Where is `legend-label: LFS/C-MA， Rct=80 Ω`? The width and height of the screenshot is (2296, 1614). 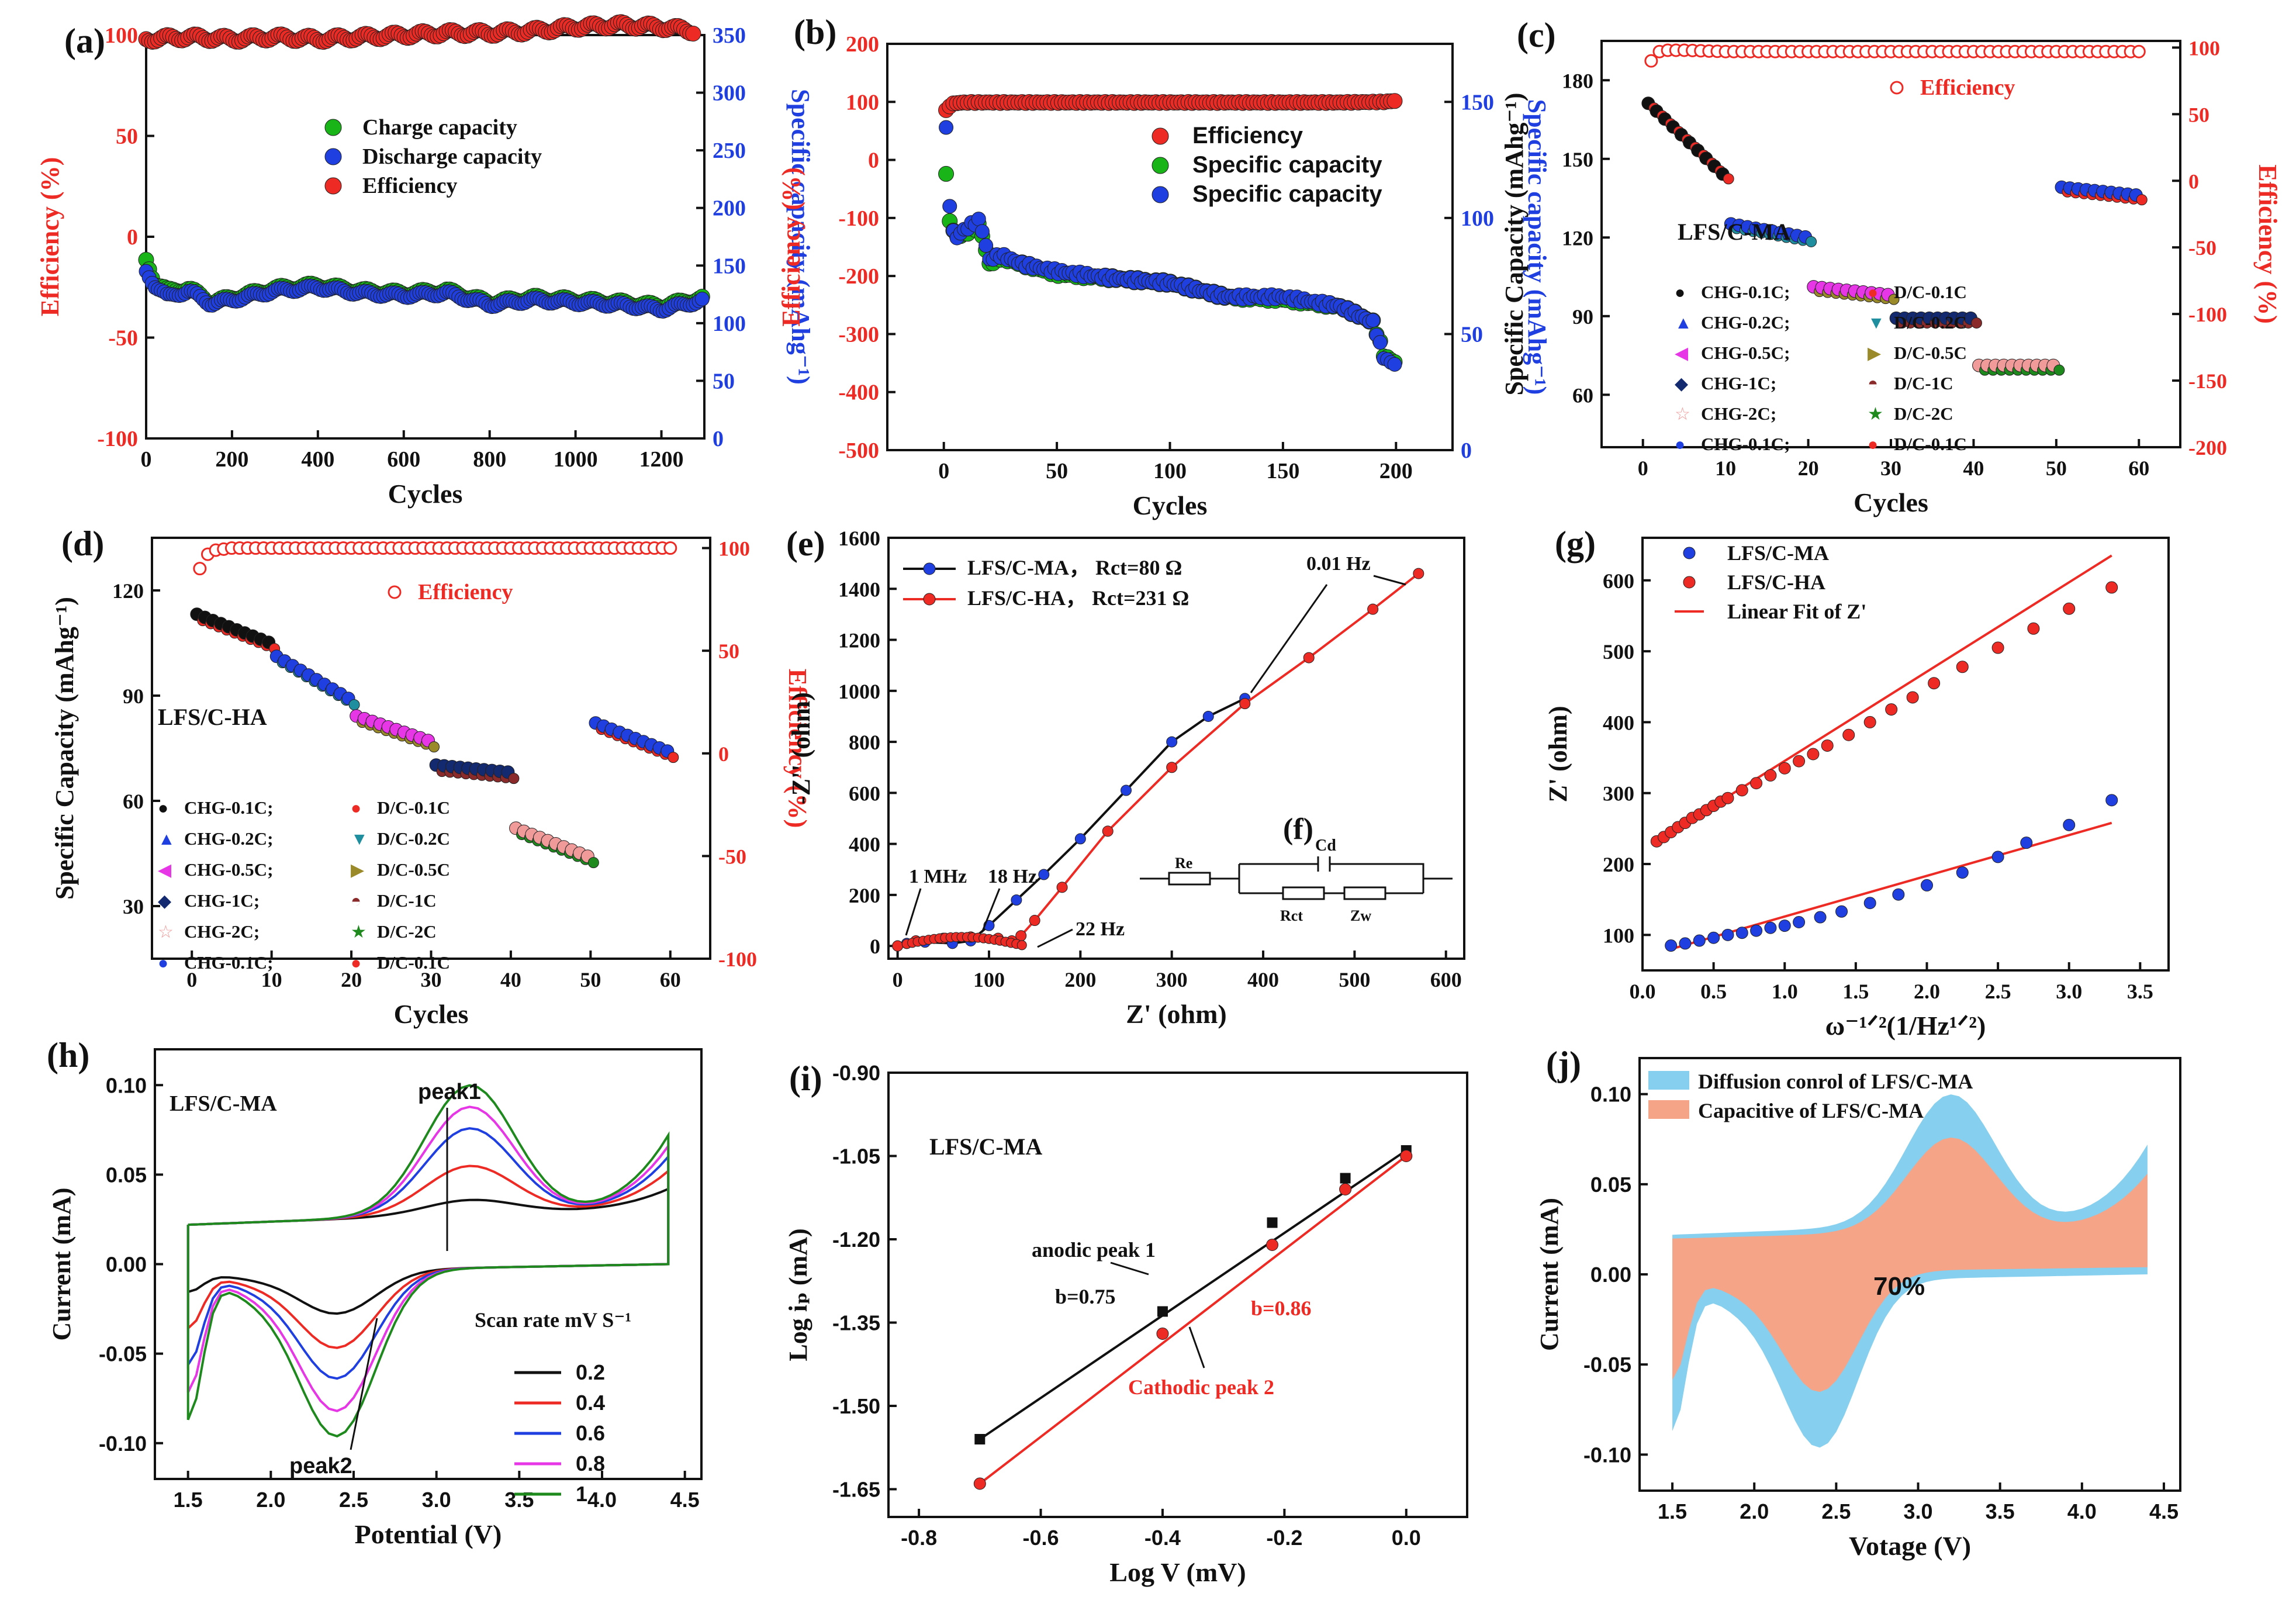 legend-label: LFS/C-MA， Rct=80 Ω is located at coordinates (1074, 567).